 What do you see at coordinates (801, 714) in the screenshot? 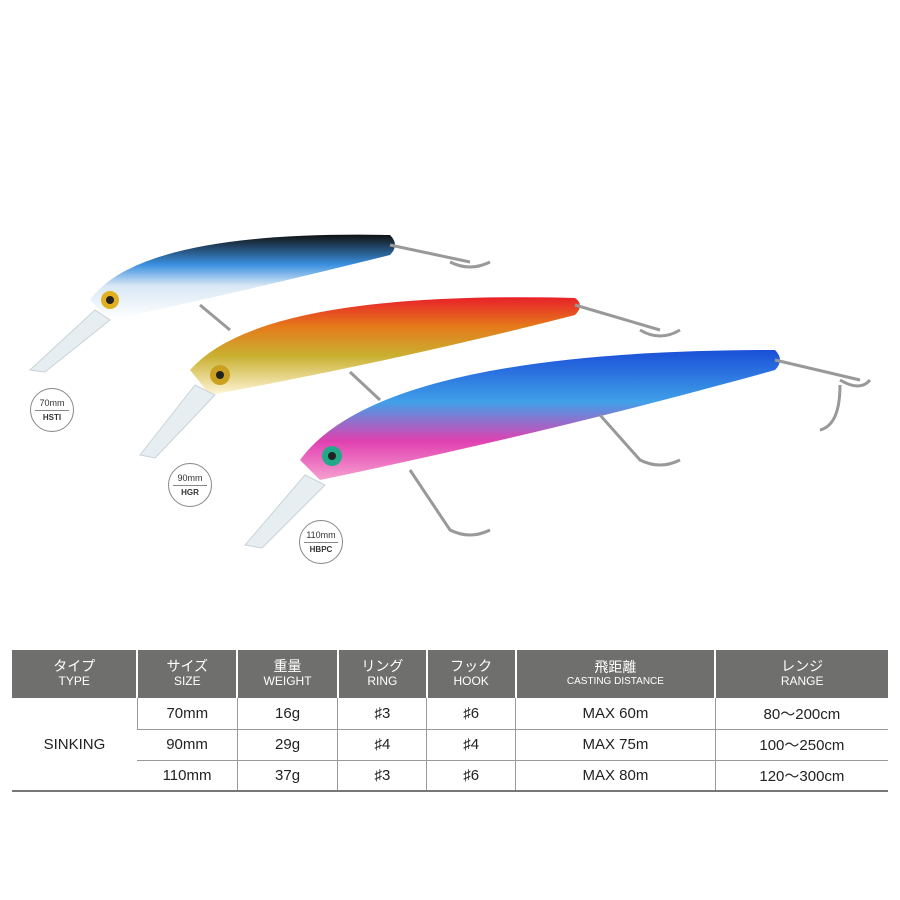
I see `cell: 80～200cm` at bounding box center [801, 714].